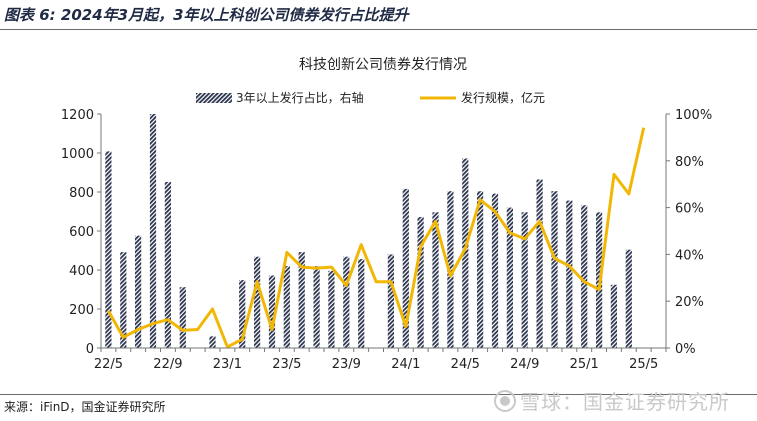 Image resolution: width=757 pixels, height=421 pixels. I want to click on x-tick-label: 22/5, so click(108, 364).